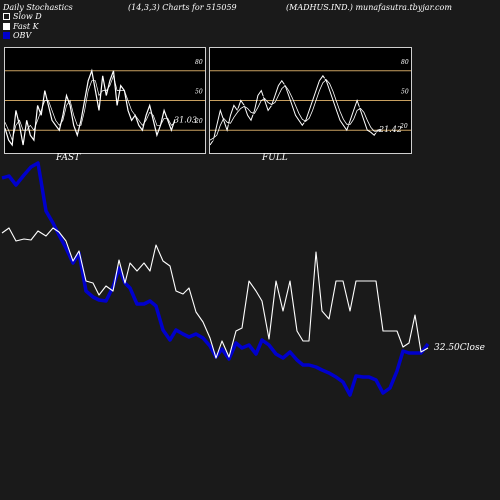 This screenshot has width=500, height=500. What do you see at coordinates (275, 158) in the screenshot?
I see `full-panel-caption: FULL` at bounding box center [275, 158].